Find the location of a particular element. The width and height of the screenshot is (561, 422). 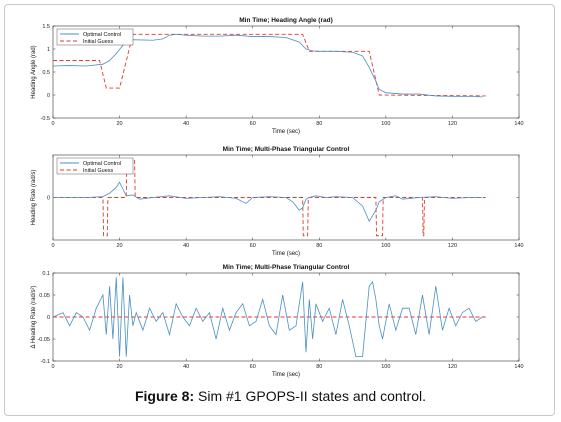

y-tick-label: -0.5 is located at coordinates (45, 119).